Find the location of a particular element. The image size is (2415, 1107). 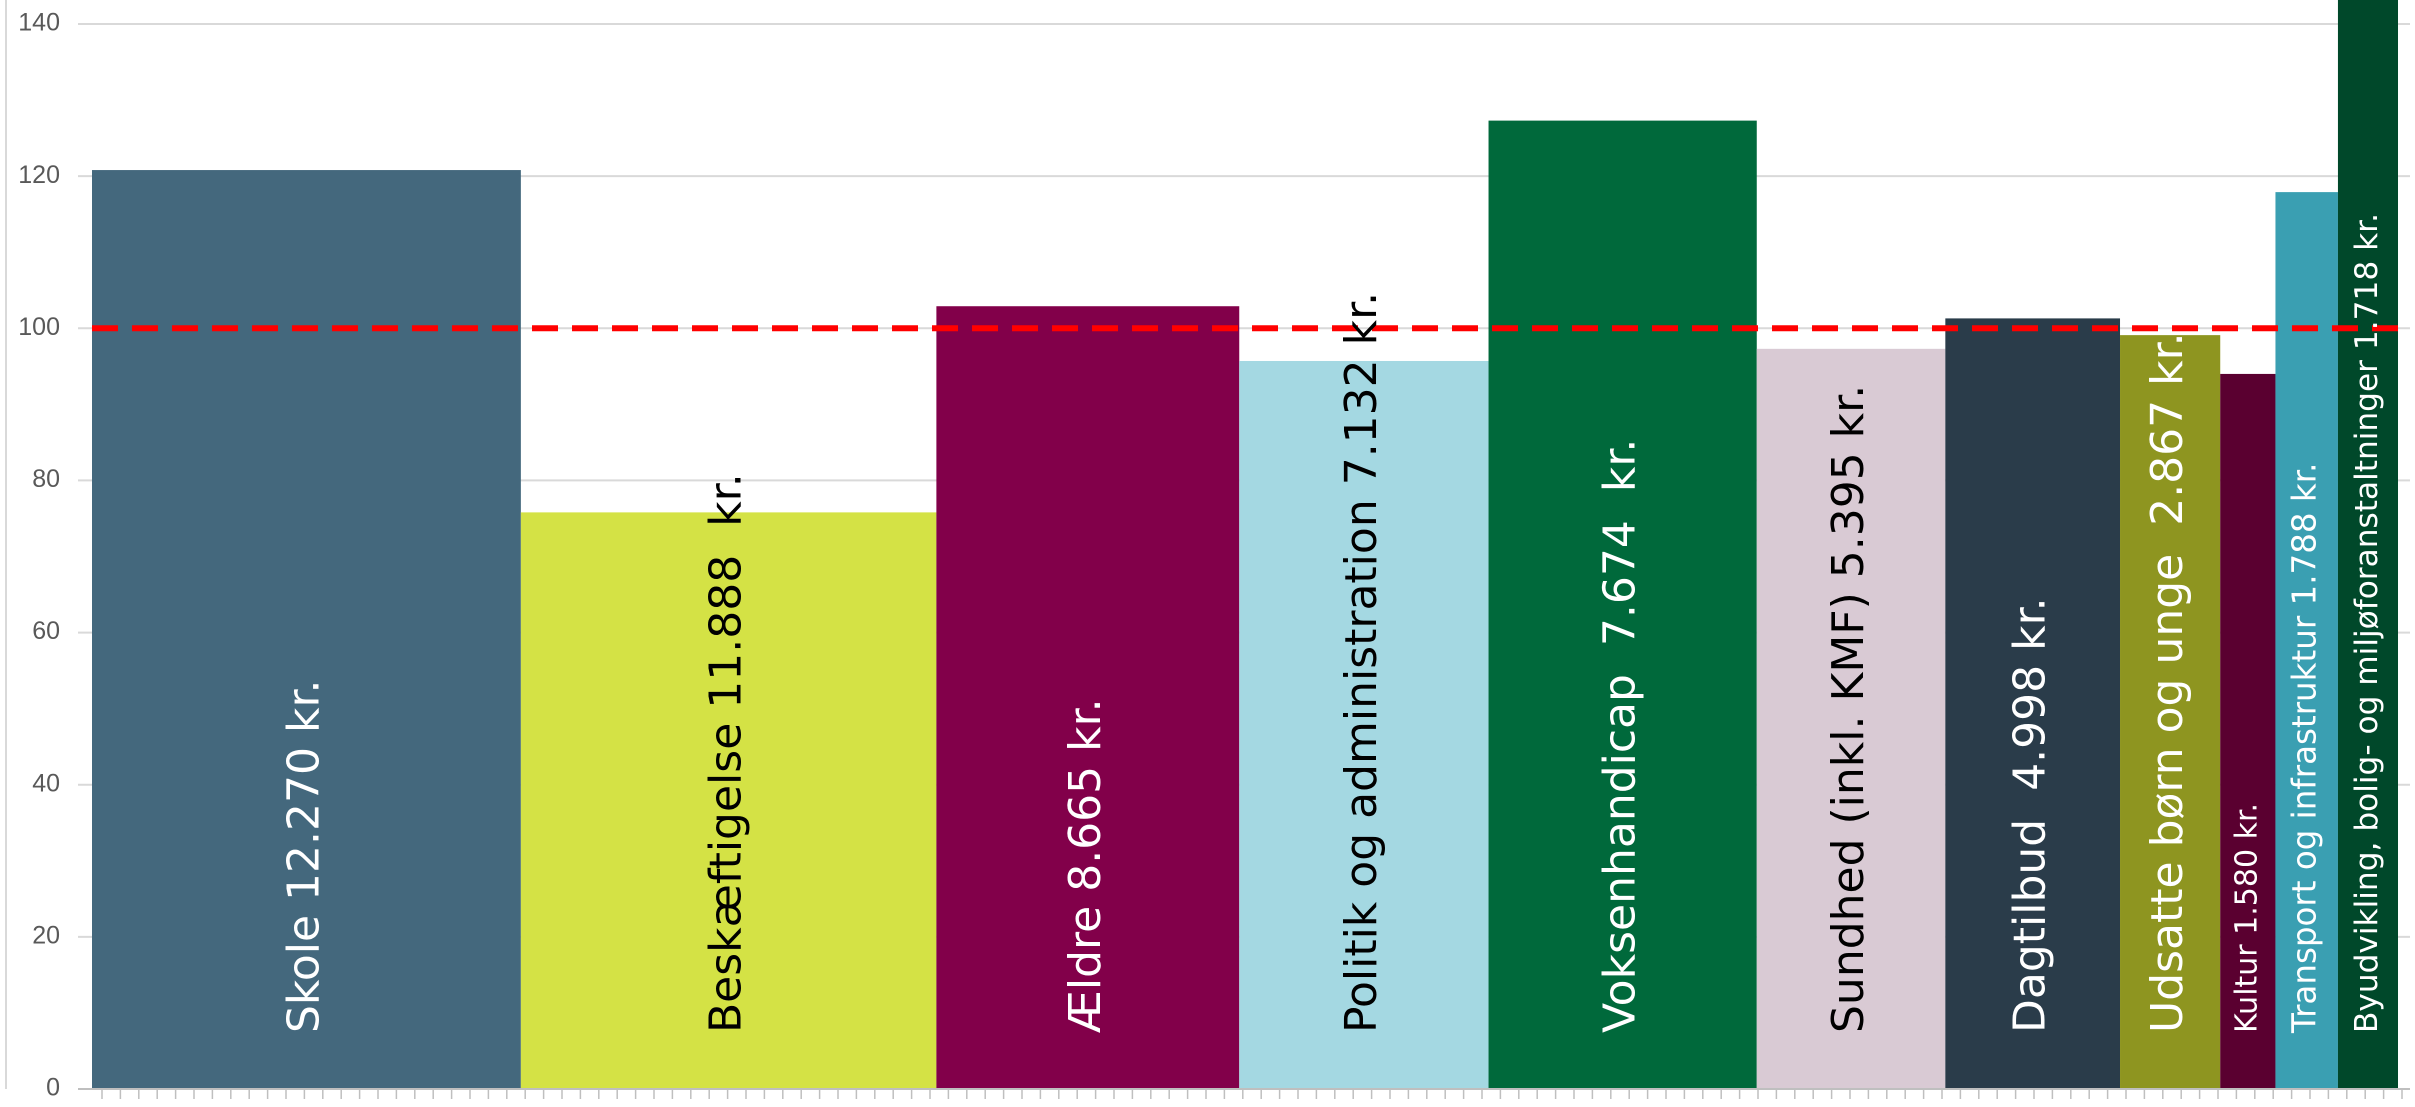

bar-label: Ældre 8.665 kr. is located at coordinates (1085, 865).